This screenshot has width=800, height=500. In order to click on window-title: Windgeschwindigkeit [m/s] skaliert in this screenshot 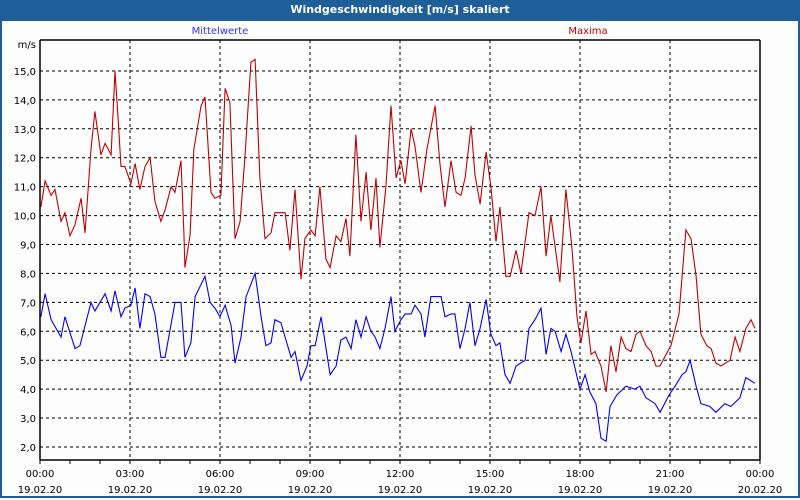, I will do `click(400, 10)`.